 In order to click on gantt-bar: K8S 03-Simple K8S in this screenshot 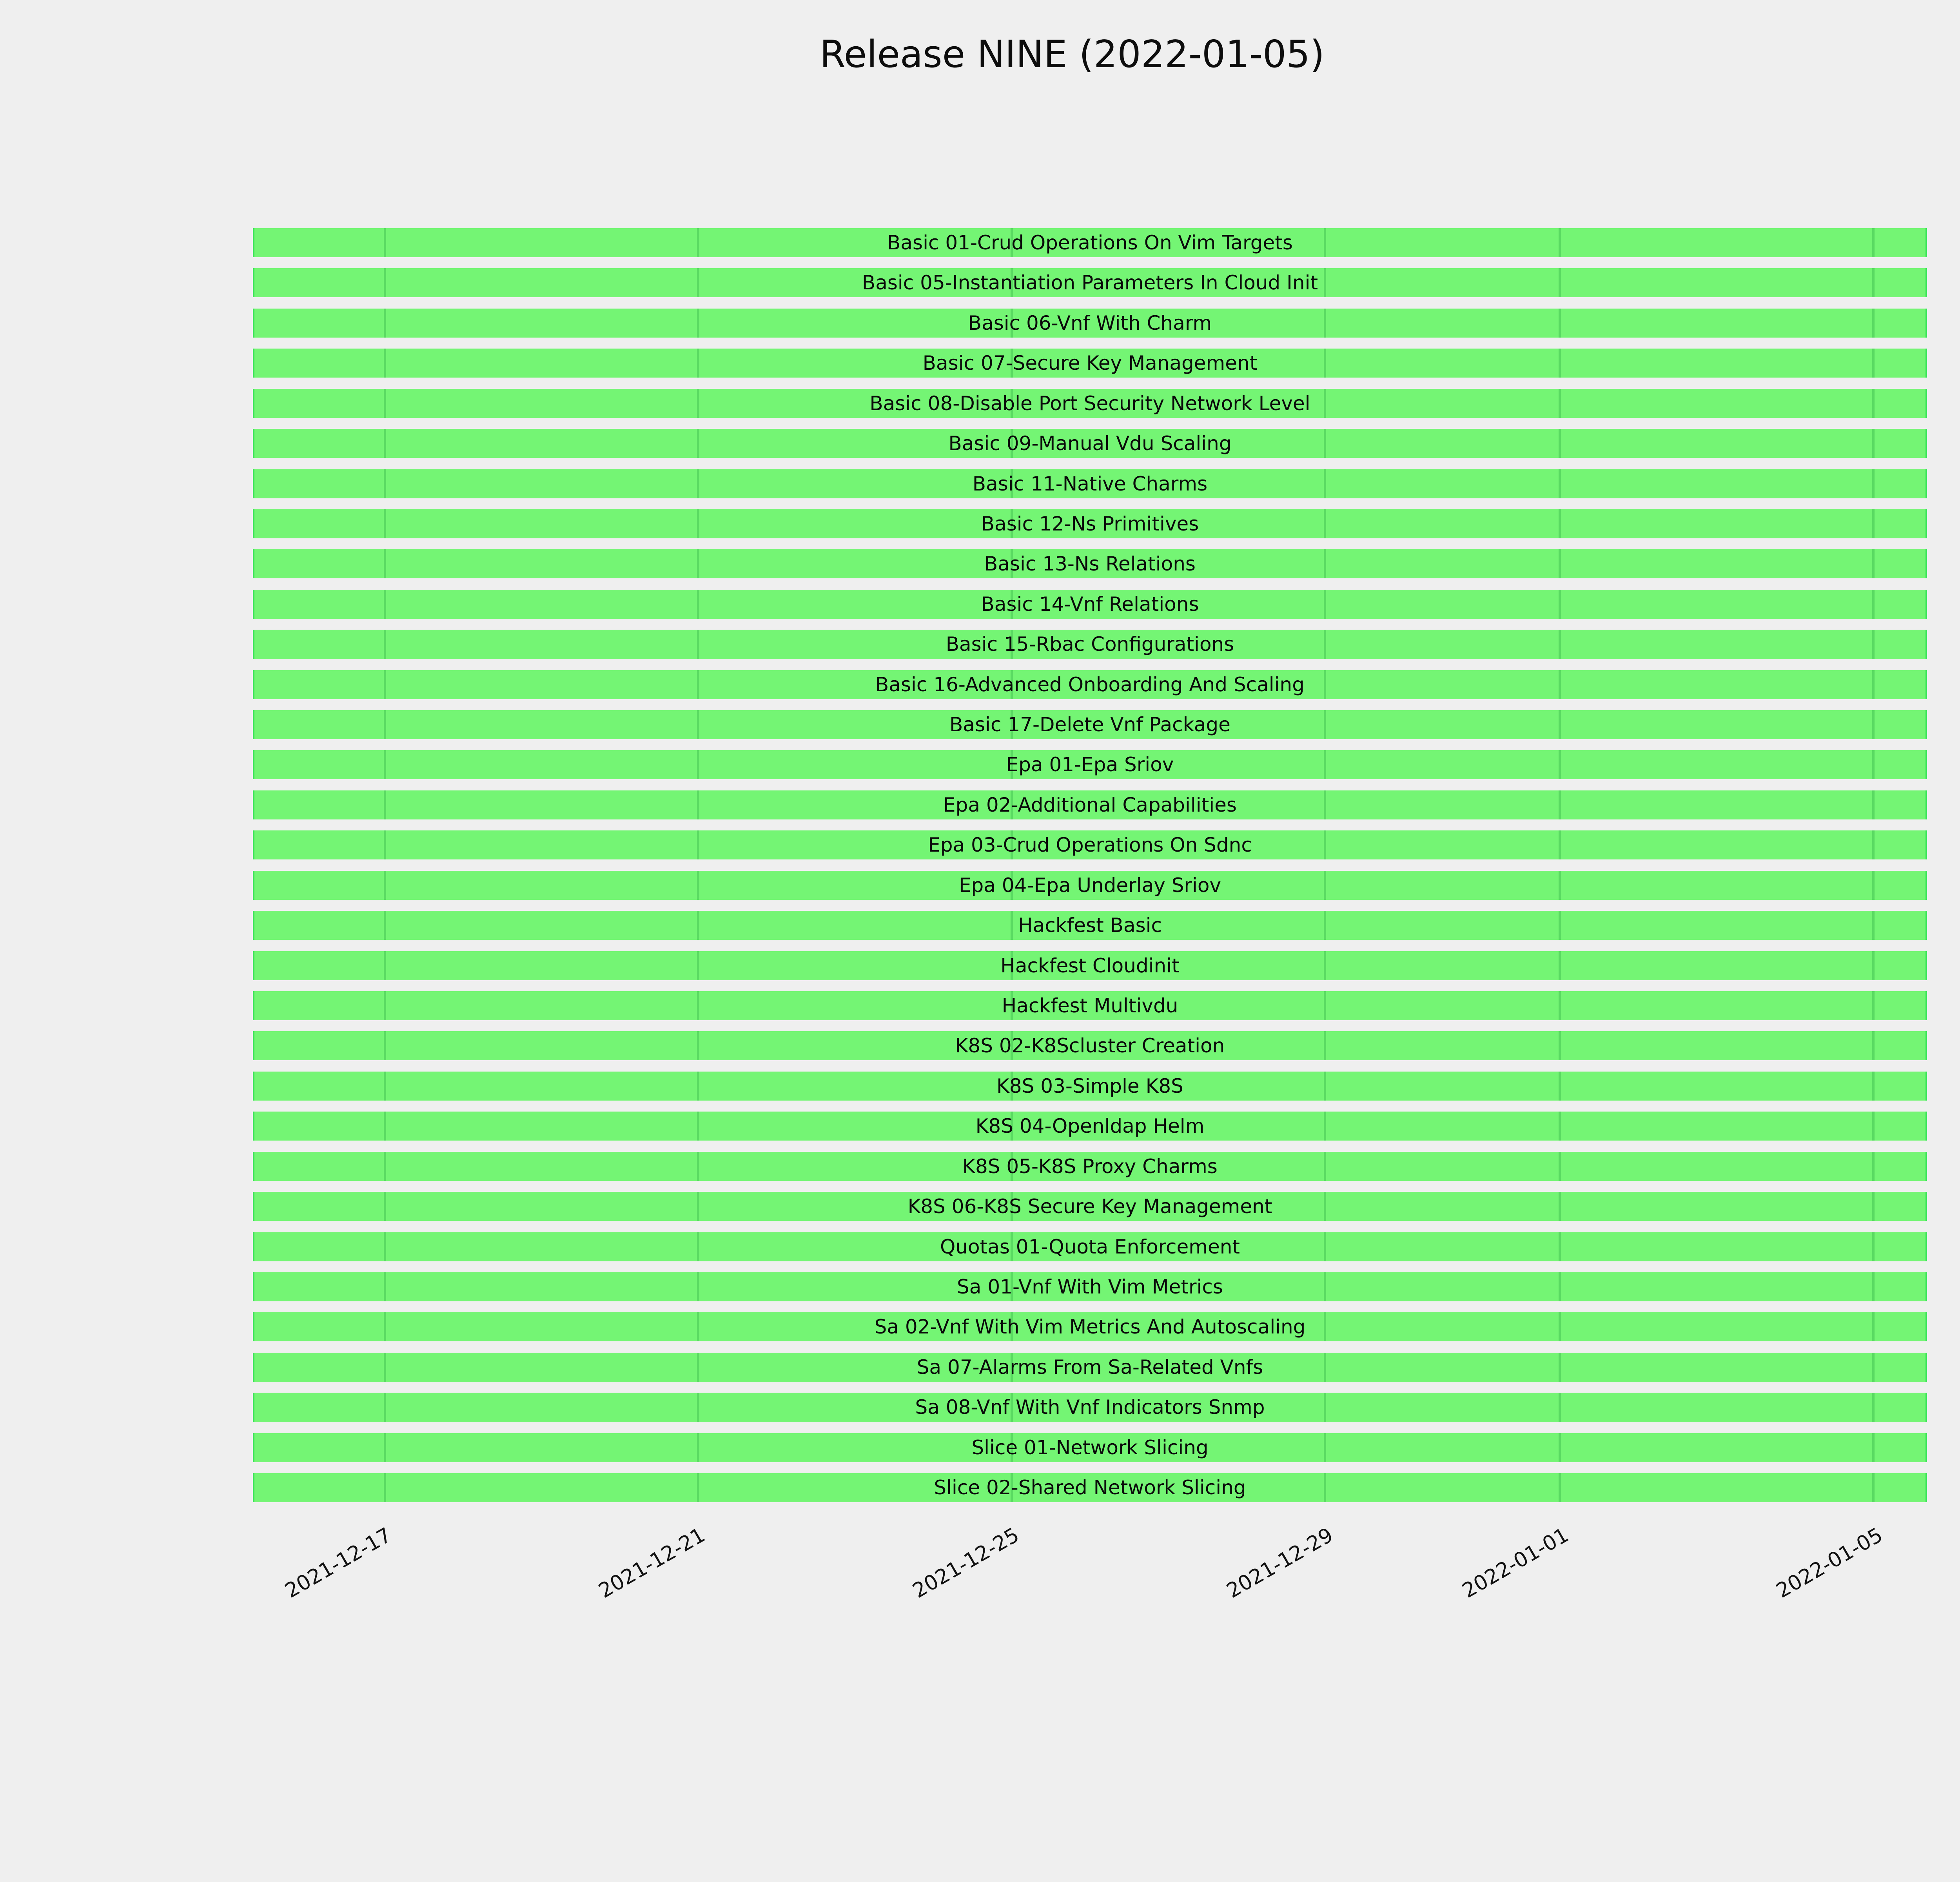, I will do `click(1090, 1086)`.